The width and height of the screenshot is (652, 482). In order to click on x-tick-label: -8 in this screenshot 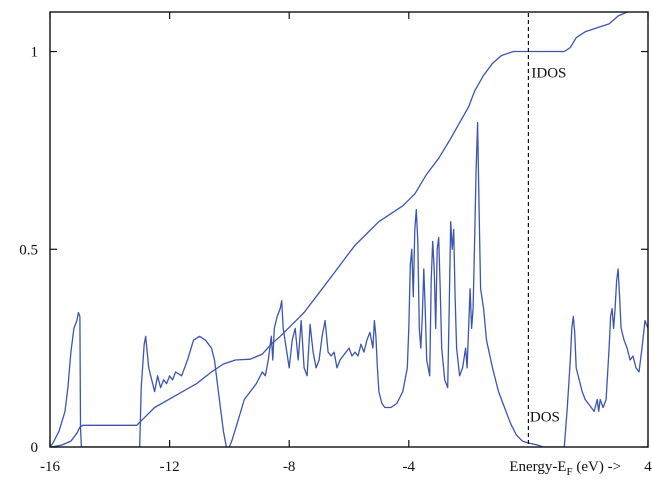, I will do `click(289, 467)`.